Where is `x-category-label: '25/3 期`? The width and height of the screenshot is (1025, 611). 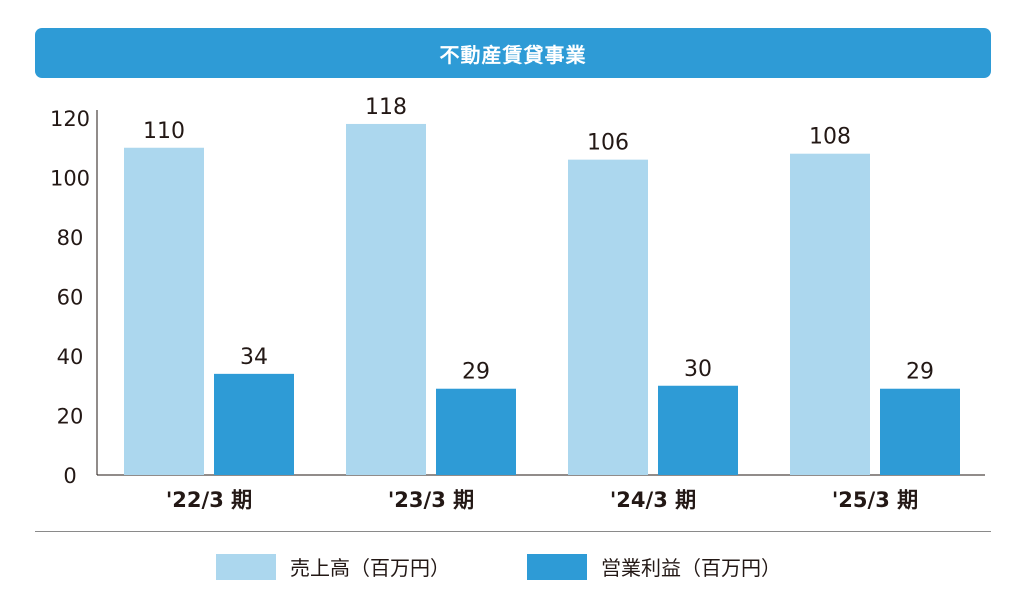
x-category-label: '25/3 期 is located at coordinates (875, 500).